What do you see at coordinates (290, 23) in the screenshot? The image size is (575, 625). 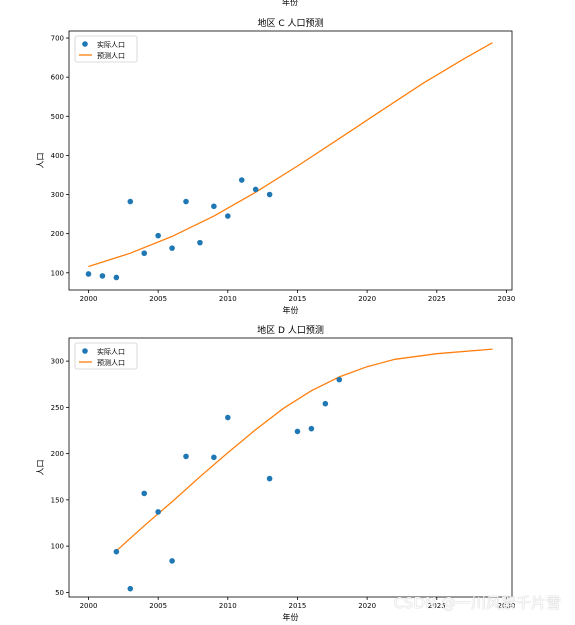 I see `chart-title: 地区 C 人口预测` at bounding box center [290, 23].